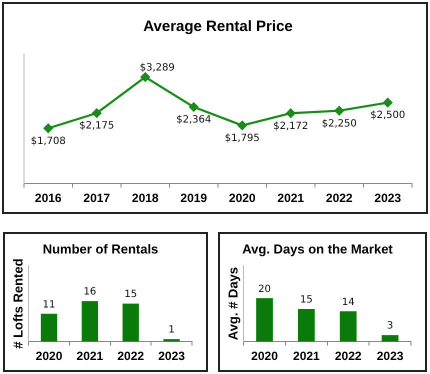 This screenshot has width=430, height=374. Describe the element at coordinates (48, 198) in the screenshot. I see `x-tick-label: 2016` at that location.